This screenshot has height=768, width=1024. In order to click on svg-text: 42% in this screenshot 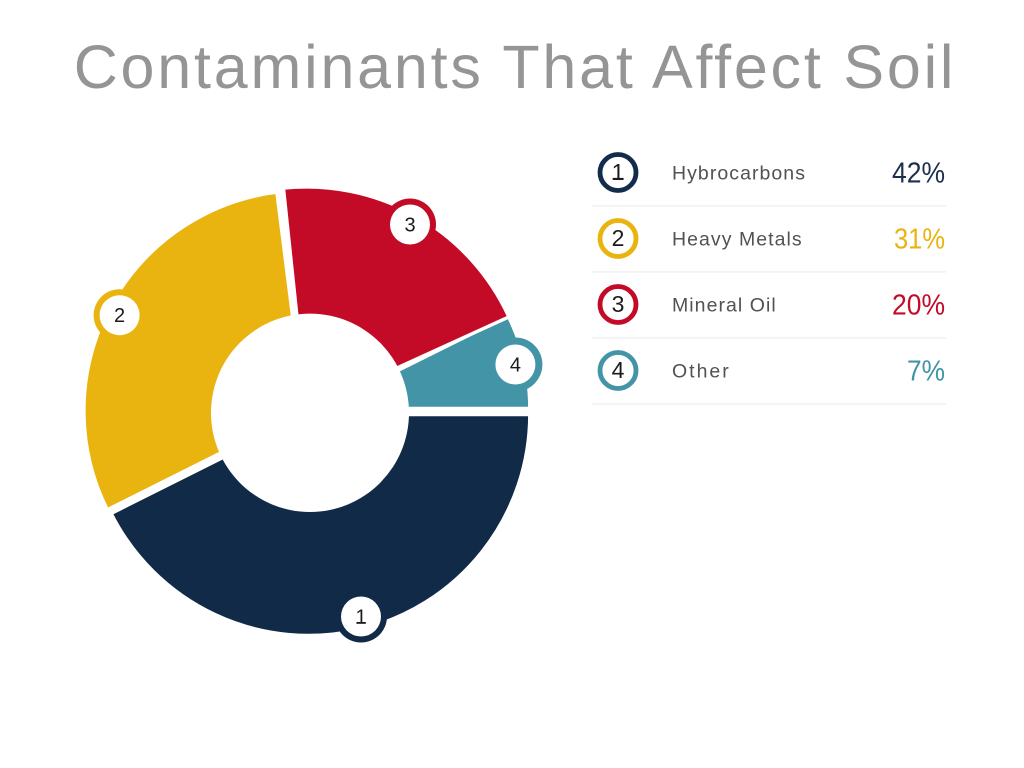, I will do `click(918, 174)`.